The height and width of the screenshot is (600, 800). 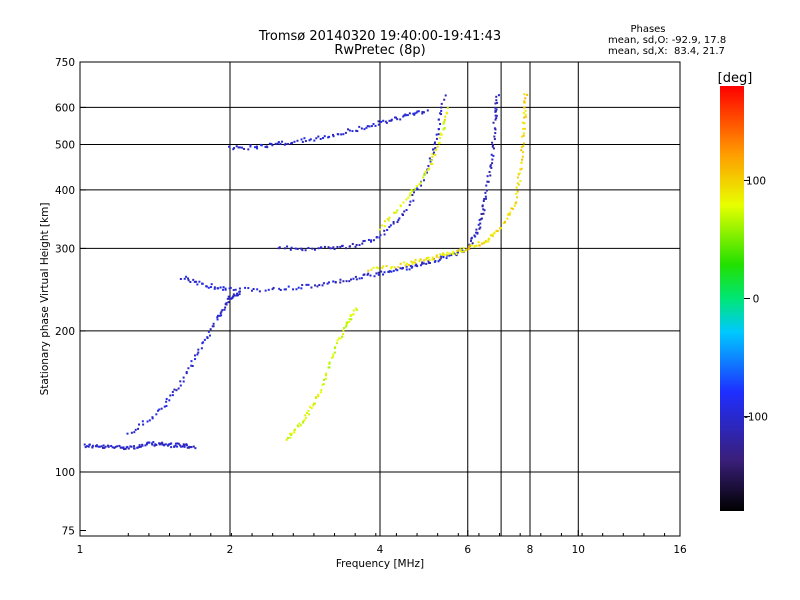 I want to click on stats-line-x: mean, sd,X: 83.4, 21.7, so click(x=666, y=51).